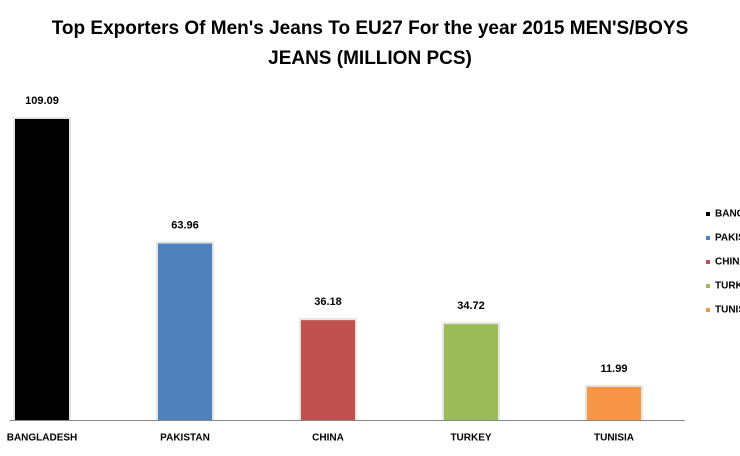 This screenshot has width=740, height=456. I want to click on value-label: 34.72, so click(471, 306).